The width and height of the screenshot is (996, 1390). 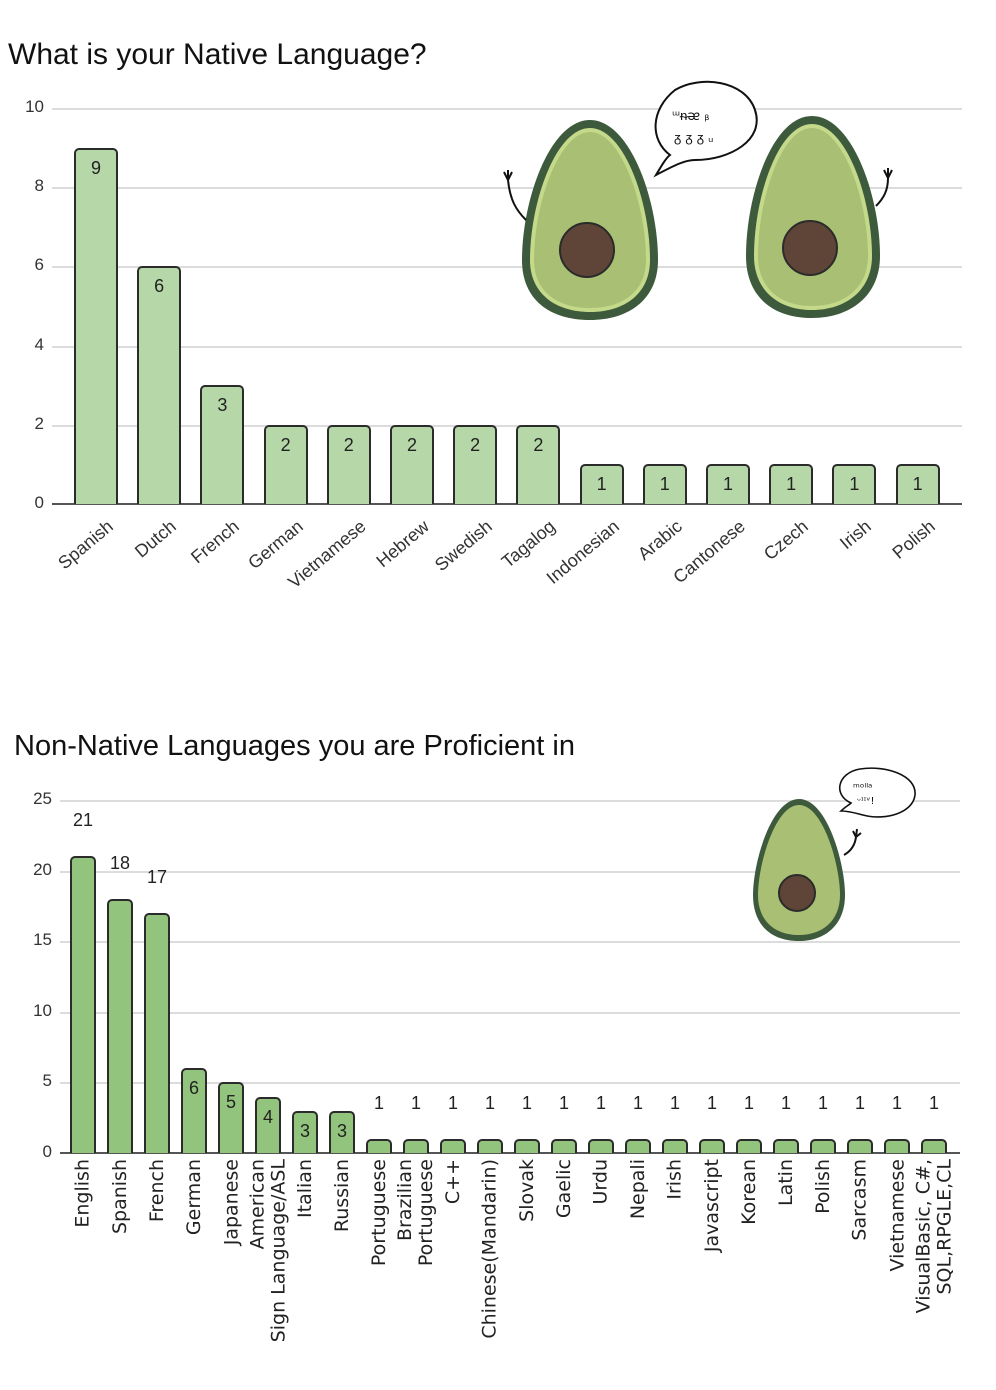 What do you see at coordinates (705, 129) in the screenshot?
I see `speech-bubble-icon: ᵚᵰᴂ ᵦ ᵹ ᵹ ᵹ ᵤ` at bounding box center [705, 129].